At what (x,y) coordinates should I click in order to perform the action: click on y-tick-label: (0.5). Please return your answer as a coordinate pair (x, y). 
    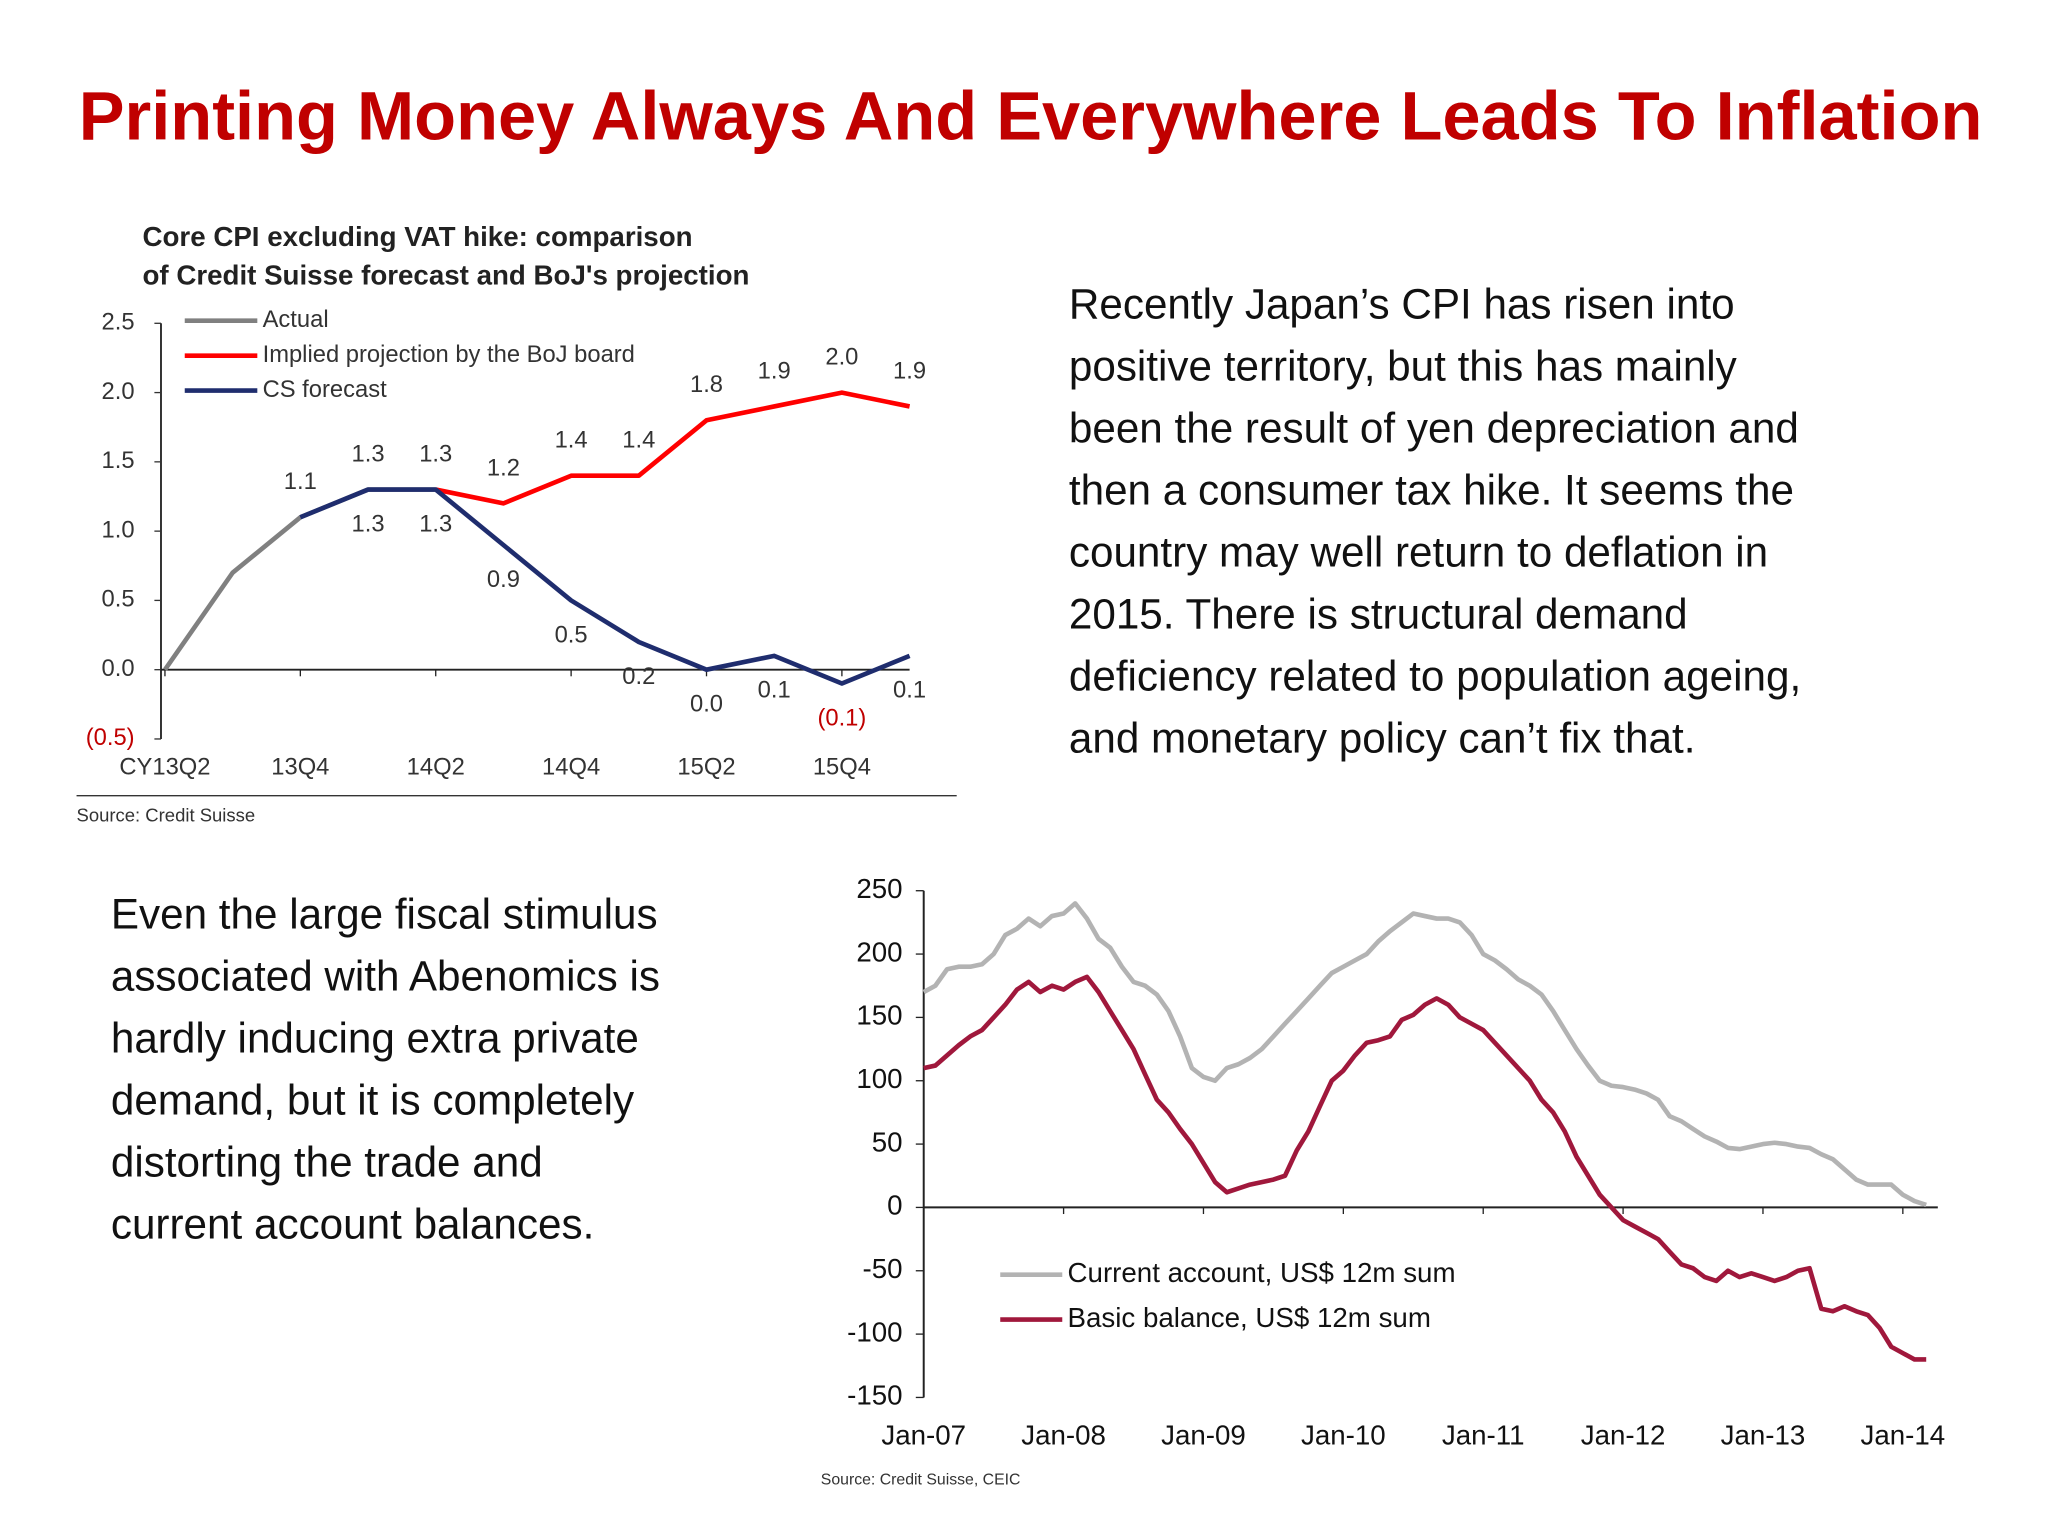
    Looking at the image, I should click on (110, 737).